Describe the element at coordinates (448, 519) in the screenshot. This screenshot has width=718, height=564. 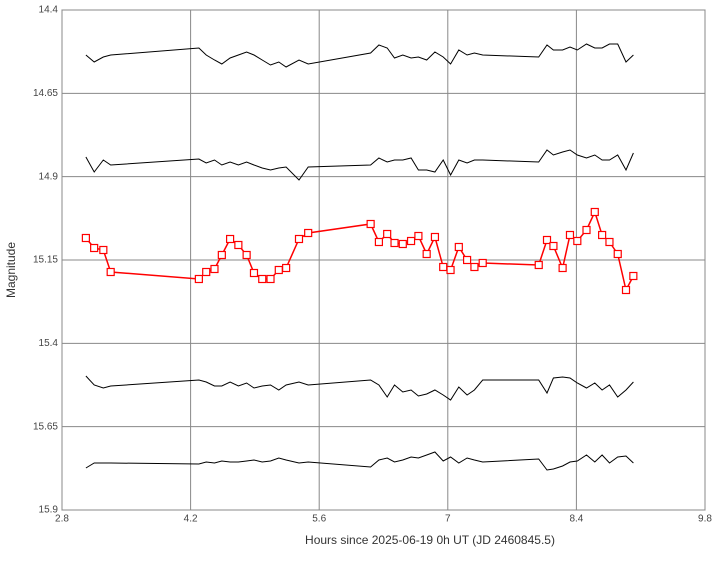
I see `x-tick-label: 7` at that location.